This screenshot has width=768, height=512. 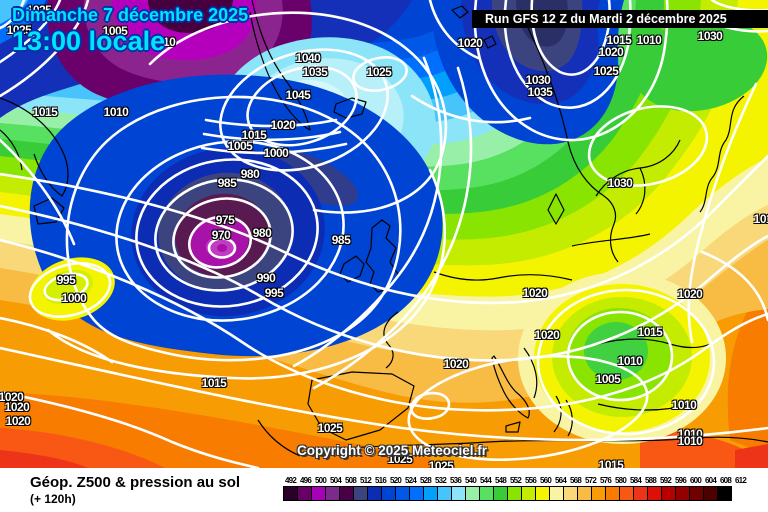 I want to click on pressure-label: 995, so click(x=274, y=293).